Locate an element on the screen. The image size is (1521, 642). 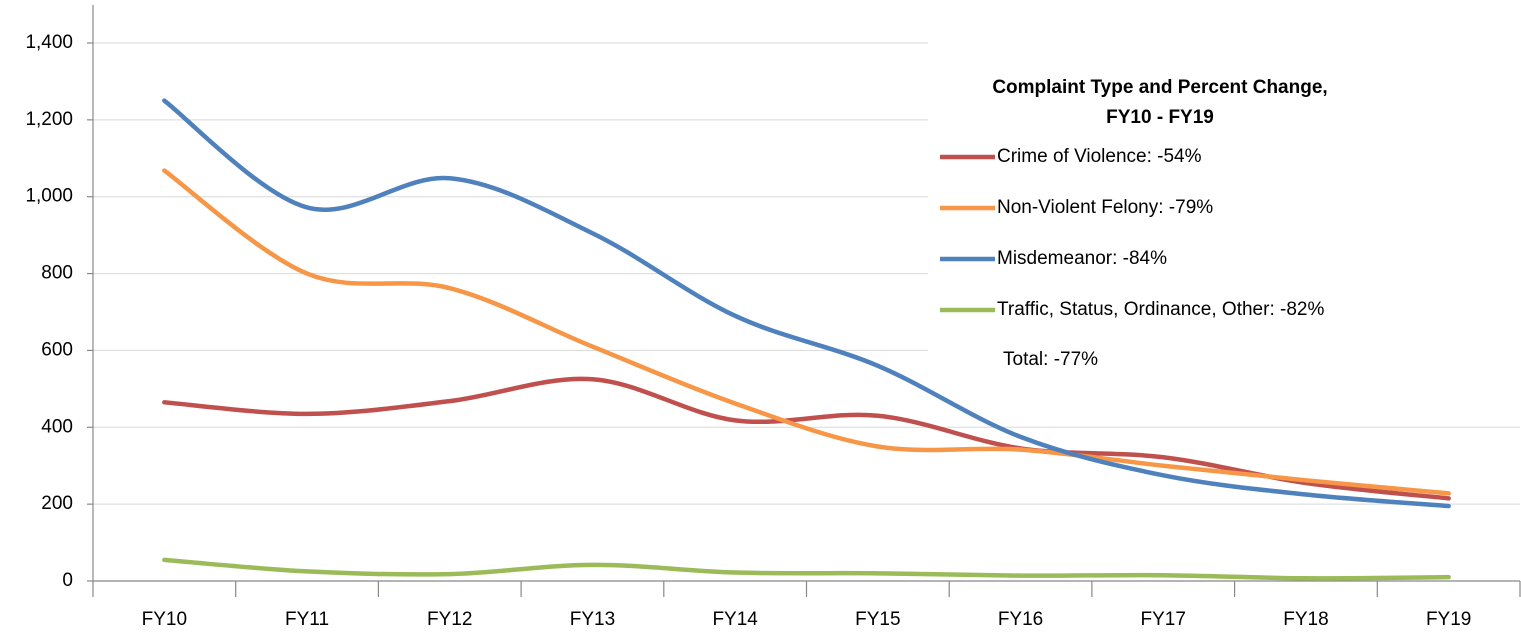
legend-label: Traffic, Status, Ordinance, Other: -82% is located at coordinates (1160, 309).